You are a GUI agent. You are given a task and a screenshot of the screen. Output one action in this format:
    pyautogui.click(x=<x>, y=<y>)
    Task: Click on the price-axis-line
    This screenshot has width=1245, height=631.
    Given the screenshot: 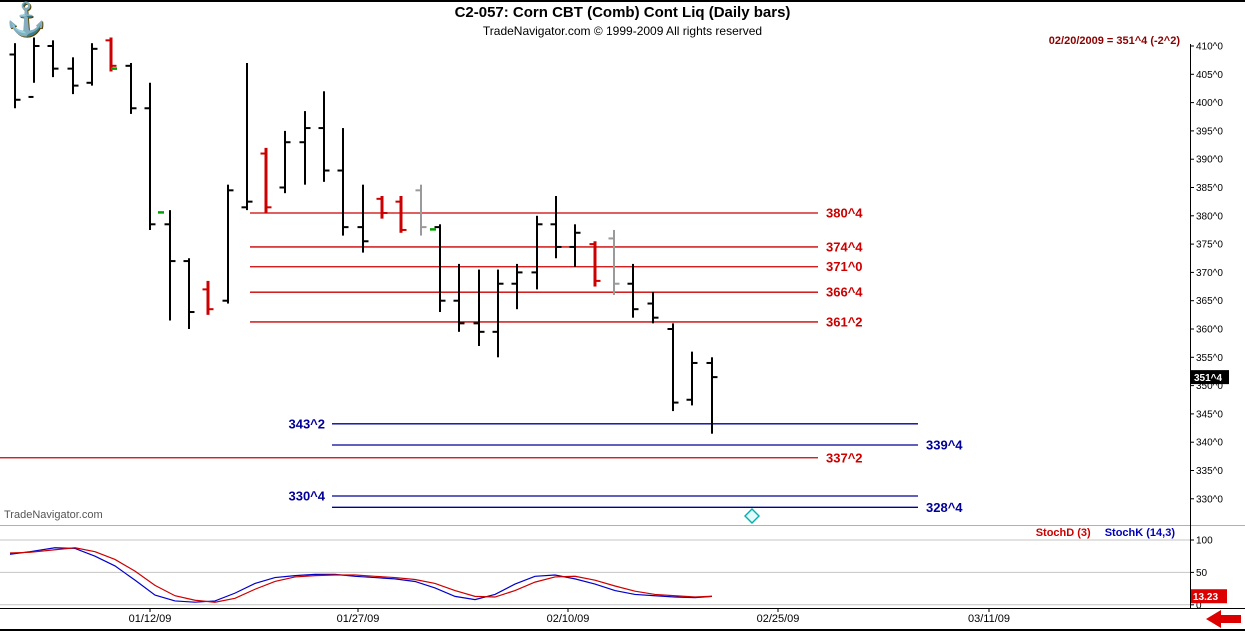 What is the action you would take?
    pyautogui.click(x=1190, y=326)
    